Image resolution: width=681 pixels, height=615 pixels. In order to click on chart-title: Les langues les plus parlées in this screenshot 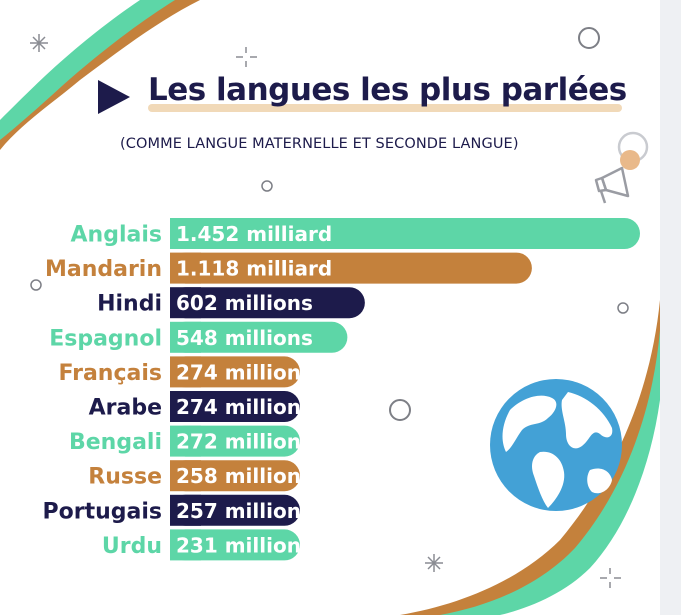, I will do `click(387, 90)`.